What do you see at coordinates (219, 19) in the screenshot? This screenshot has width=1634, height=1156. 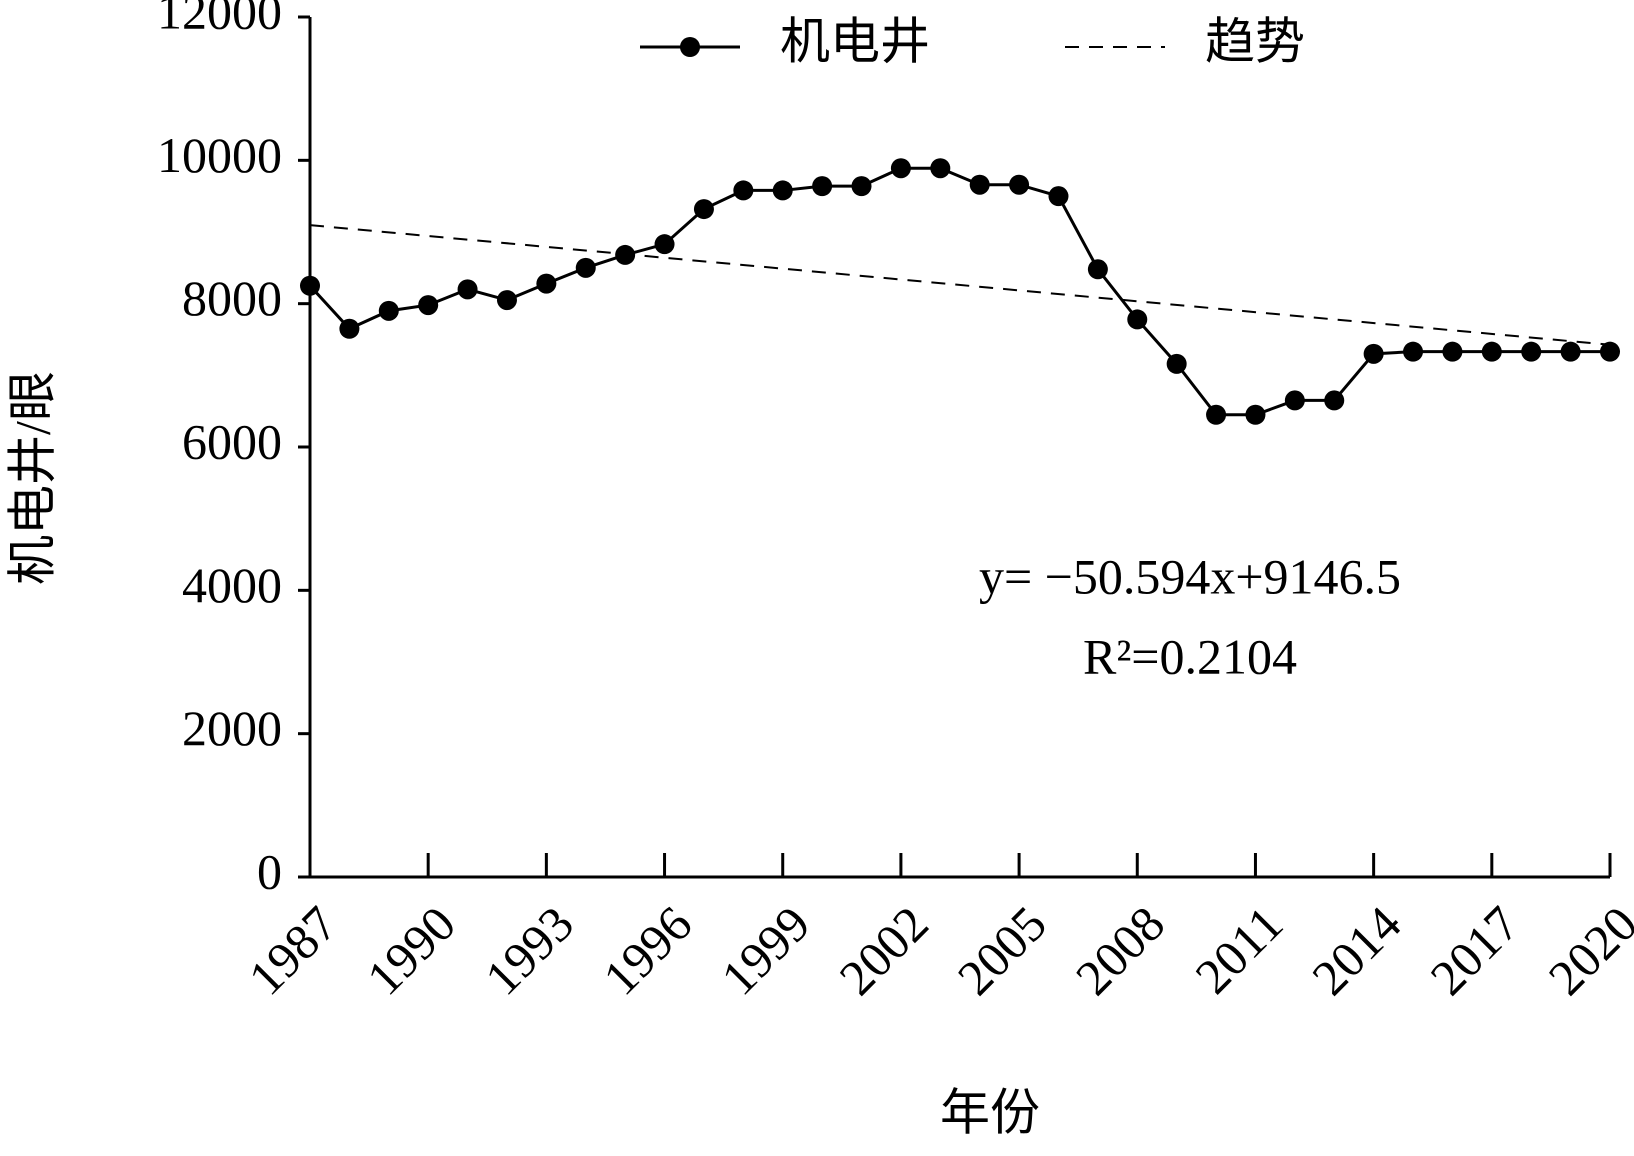 I see `y-tick-label: 12000` at bounding box center [219, 19].